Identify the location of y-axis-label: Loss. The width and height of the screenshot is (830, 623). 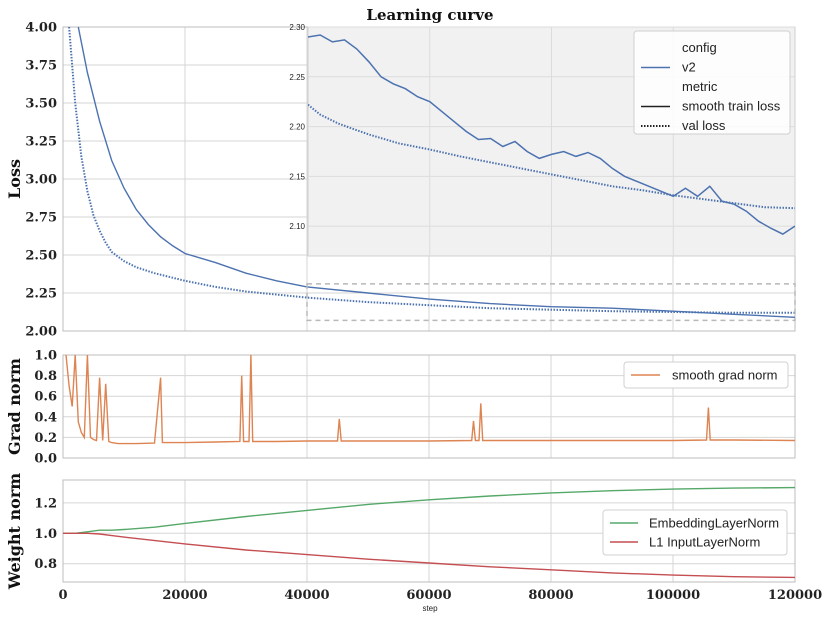
(14, 179).